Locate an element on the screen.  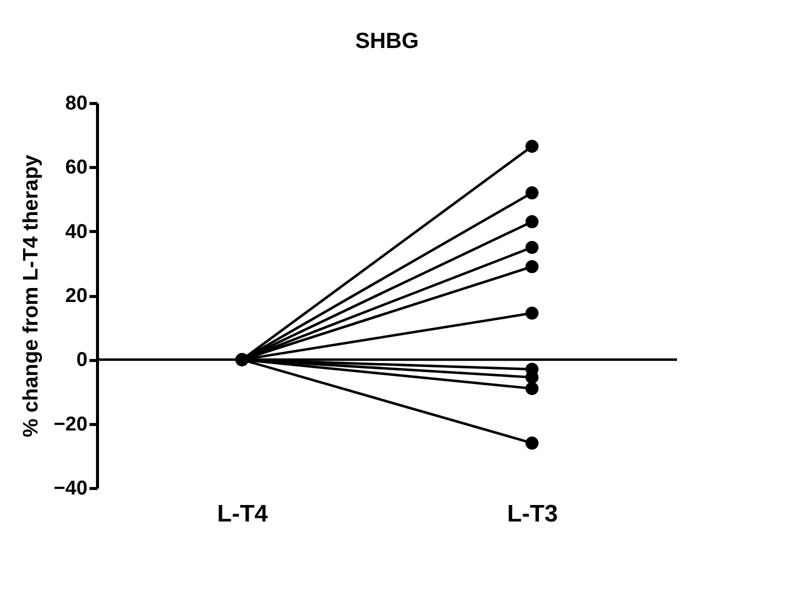
y-axis-title: % change from L-T4 therapy is located at coordinates (31, 296).